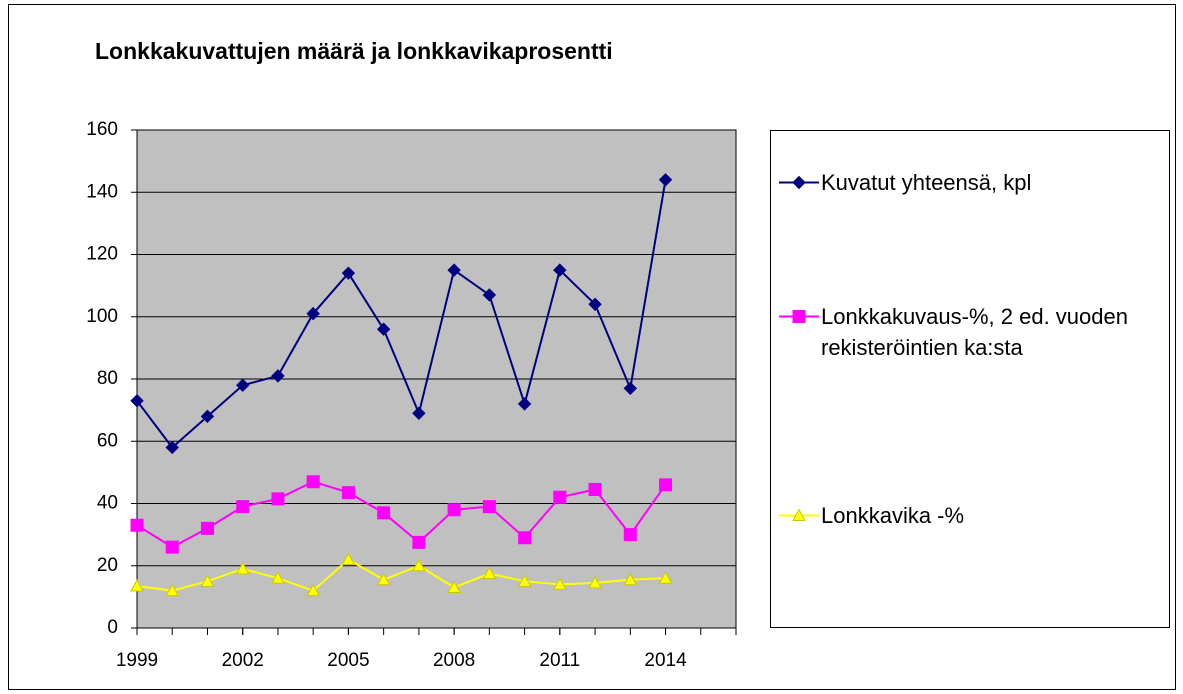 Image resolution: width=1183 pixels, height=694 pixels. What do you see at coordinates (243, 660) in the screenshot?
I see `x-tick-label: 2002` at bounding box center [243, 660].